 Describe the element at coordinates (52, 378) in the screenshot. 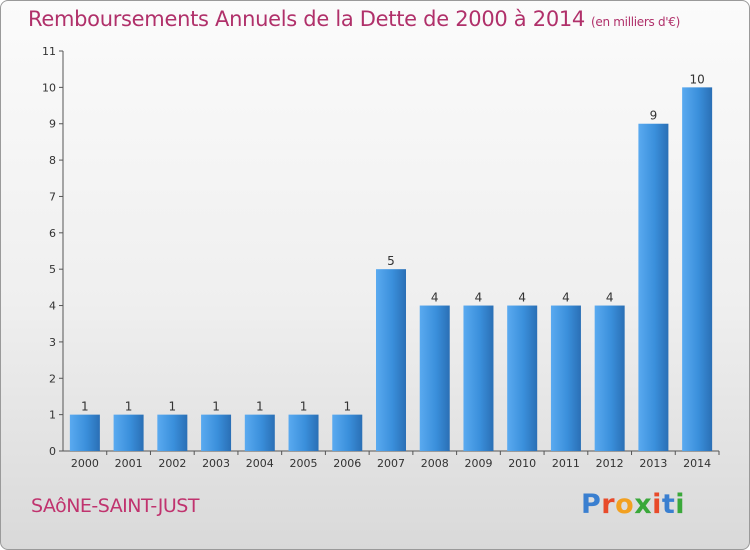

I see `y-tick-label: 2` at that location.